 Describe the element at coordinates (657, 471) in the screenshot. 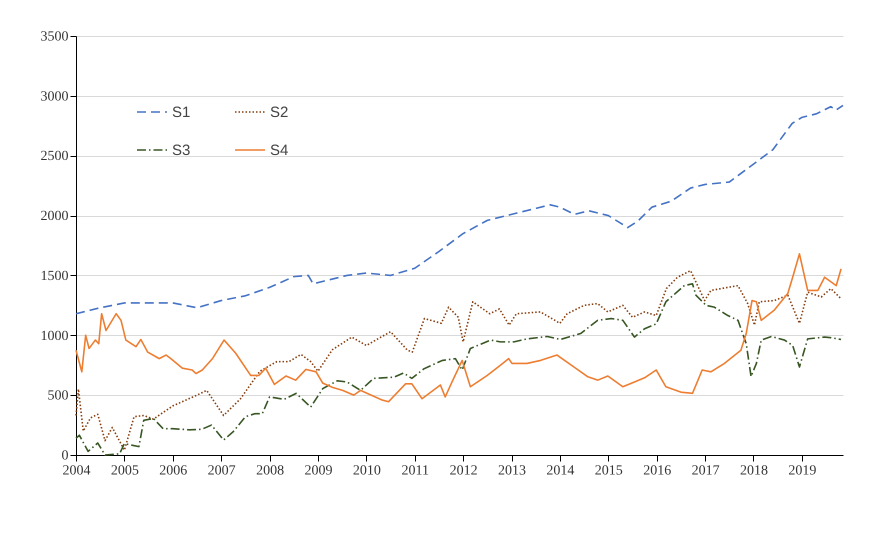

I see `x-tick-label: 2016` at that location.